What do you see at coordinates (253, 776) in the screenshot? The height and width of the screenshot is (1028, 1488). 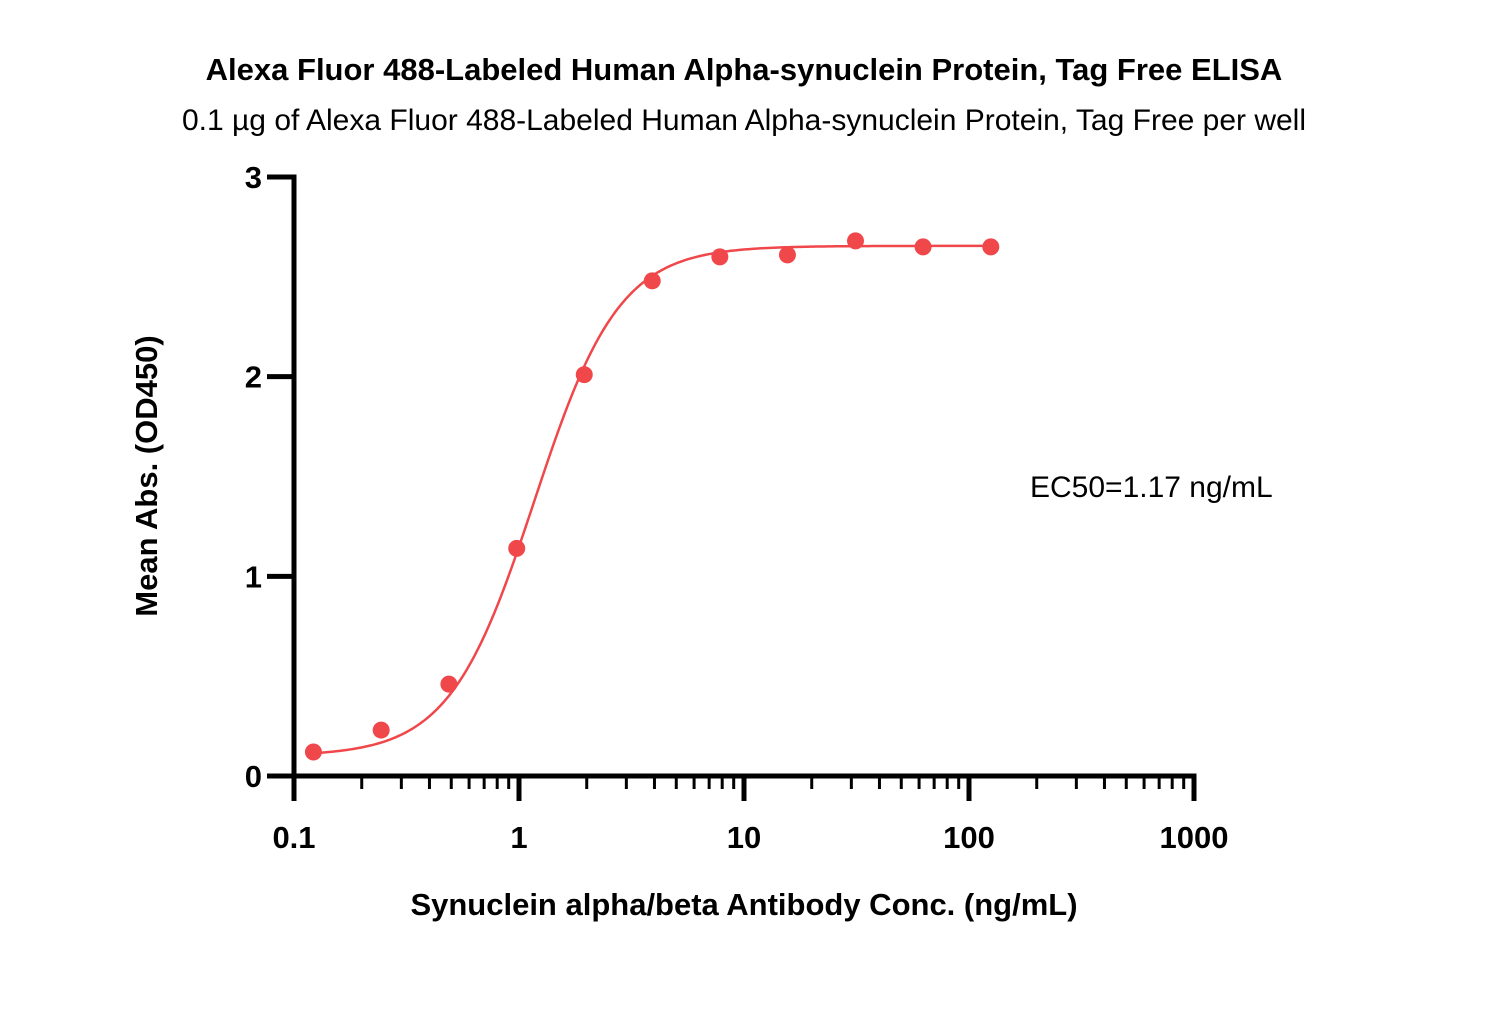 I see `y-tick-label: 0` at bounding box center [253, 776].